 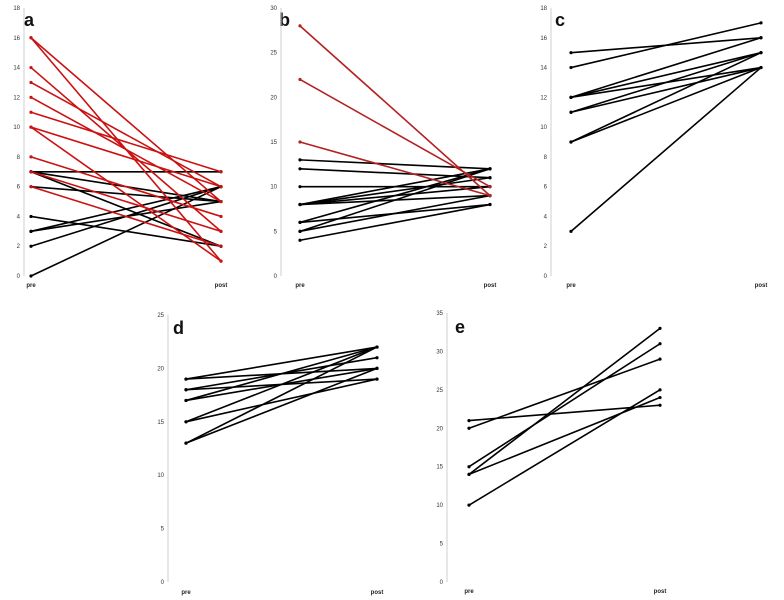 What do you see at coordinates (160, 423) in the screenshot?
I see `y-tick-label: 15` at bounding box center [160, 423].